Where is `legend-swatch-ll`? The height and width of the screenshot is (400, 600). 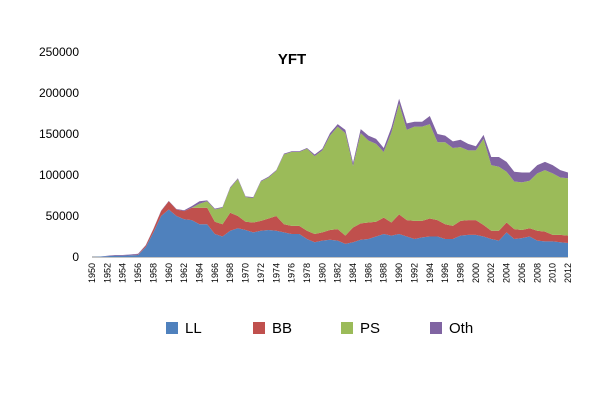
legend-swatch-ll is located at coordinates (172, 328).